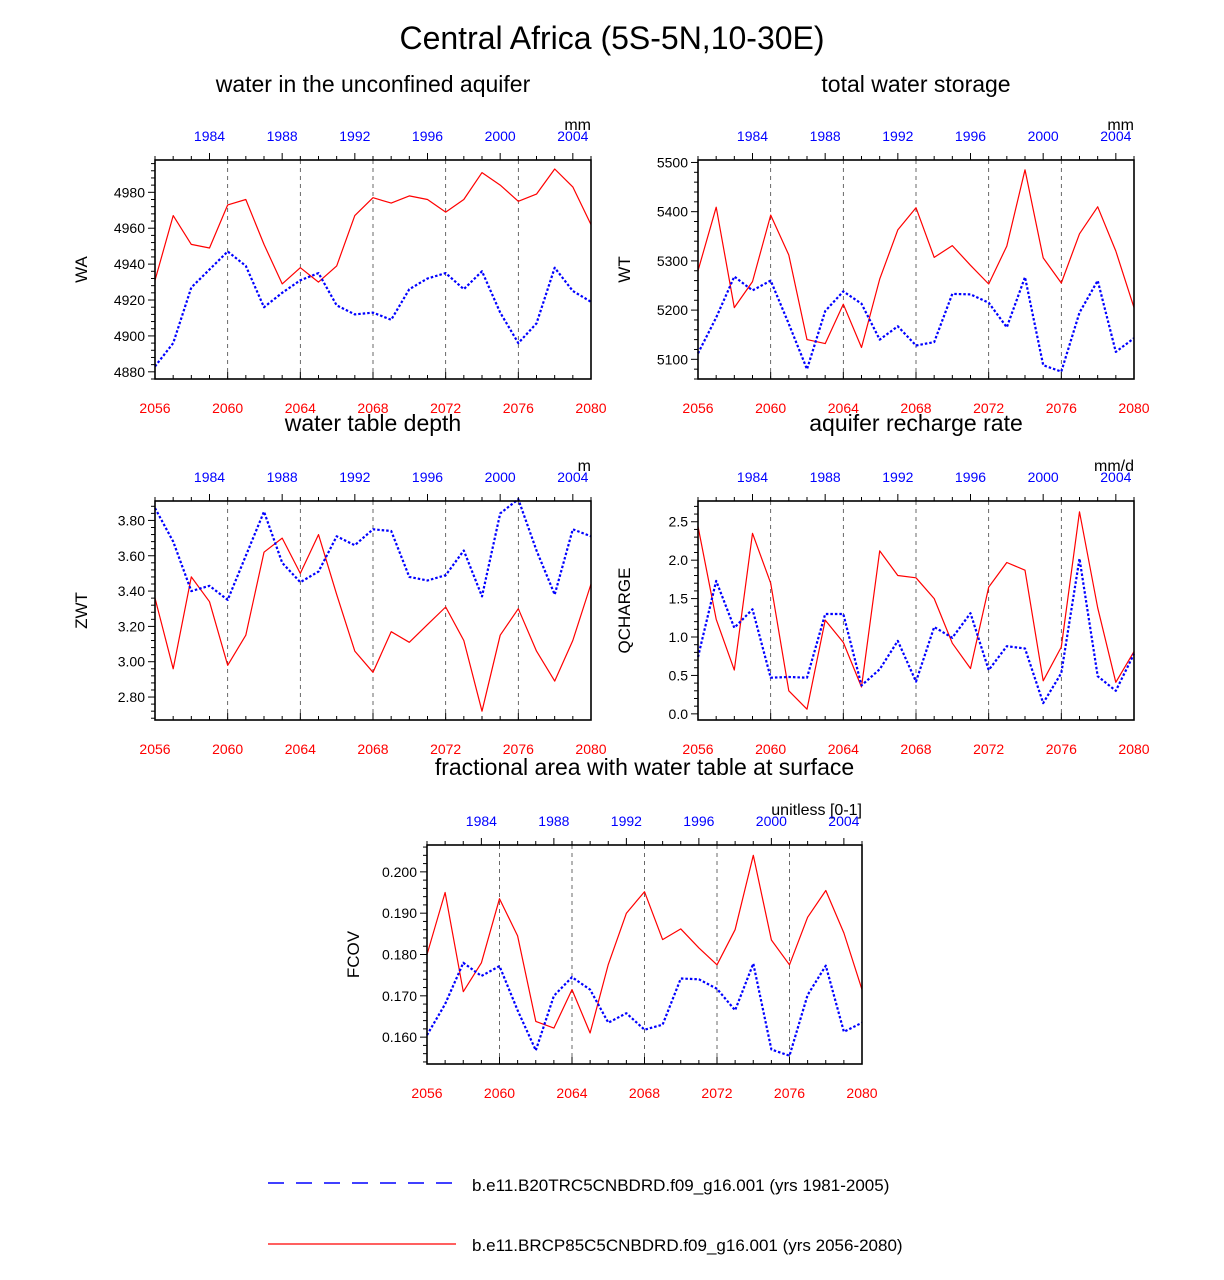 Image resolution: width=1224 pixels, height=1280 pixels. I want to click on y-tick-label: 3.60, so click(131, 556).